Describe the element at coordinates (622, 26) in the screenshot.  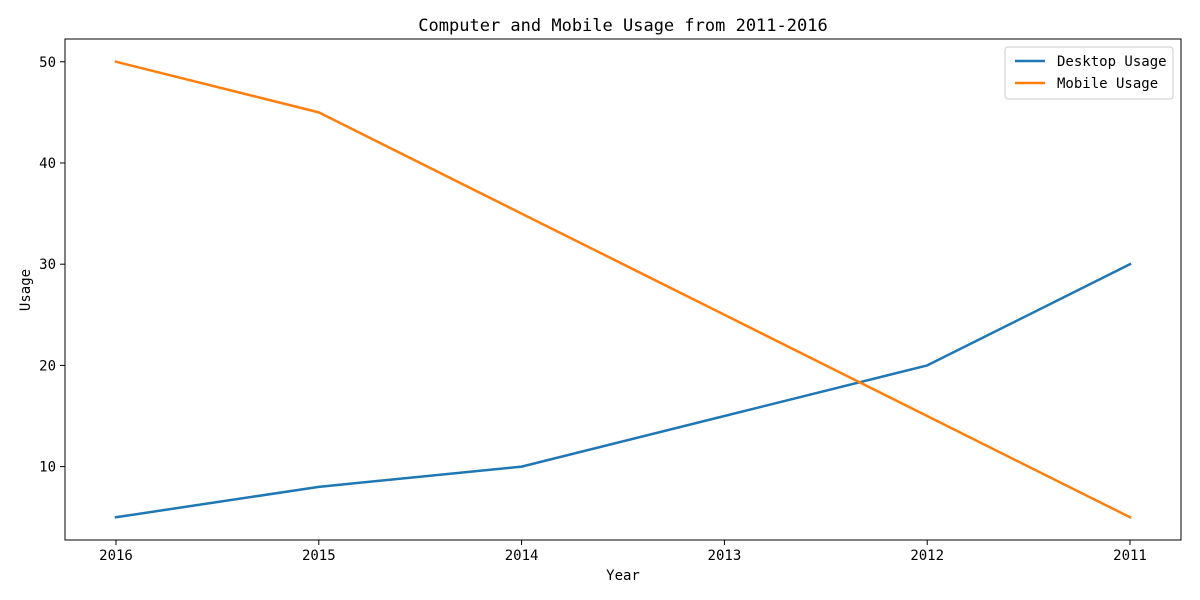
I see `chart-title: Computer and Mobile Usage from 2011-2016` at that location.